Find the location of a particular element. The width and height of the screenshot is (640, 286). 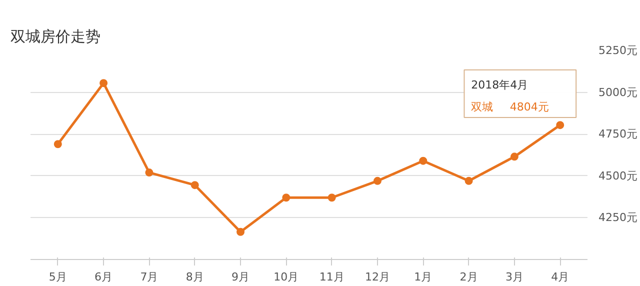

y-tick-label: 4250元 is located at coordinates (618, 217).